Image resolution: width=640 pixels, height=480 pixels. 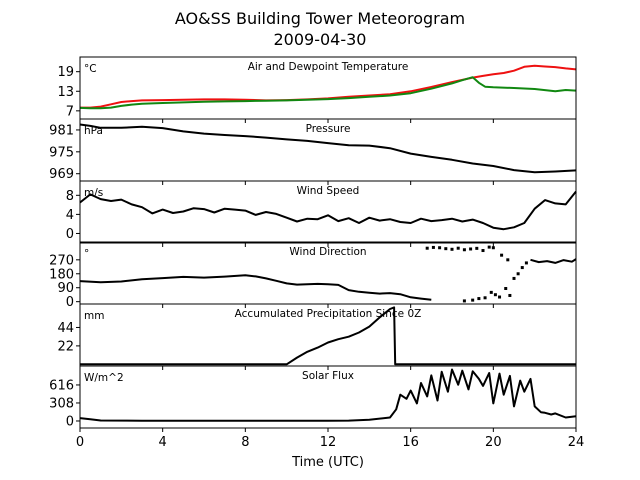 I want to click on series-line-pressure, so click(x=328, y=148).